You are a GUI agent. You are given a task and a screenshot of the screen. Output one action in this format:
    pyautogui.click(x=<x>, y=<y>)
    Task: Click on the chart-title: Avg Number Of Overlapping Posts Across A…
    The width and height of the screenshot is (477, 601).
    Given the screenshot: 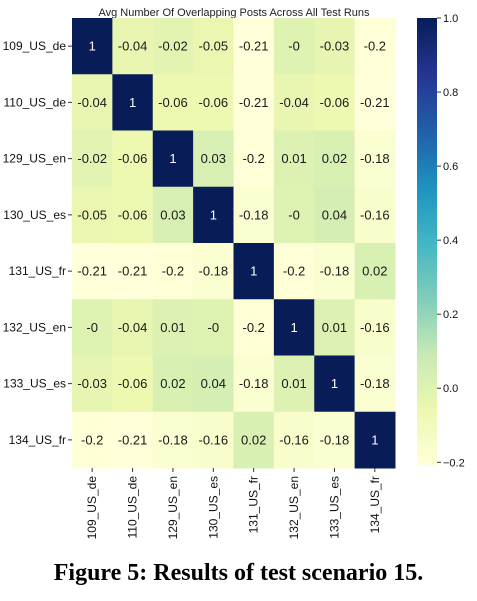 What is the action you would take?
    pyautogui.click(x=234, y=13)
    